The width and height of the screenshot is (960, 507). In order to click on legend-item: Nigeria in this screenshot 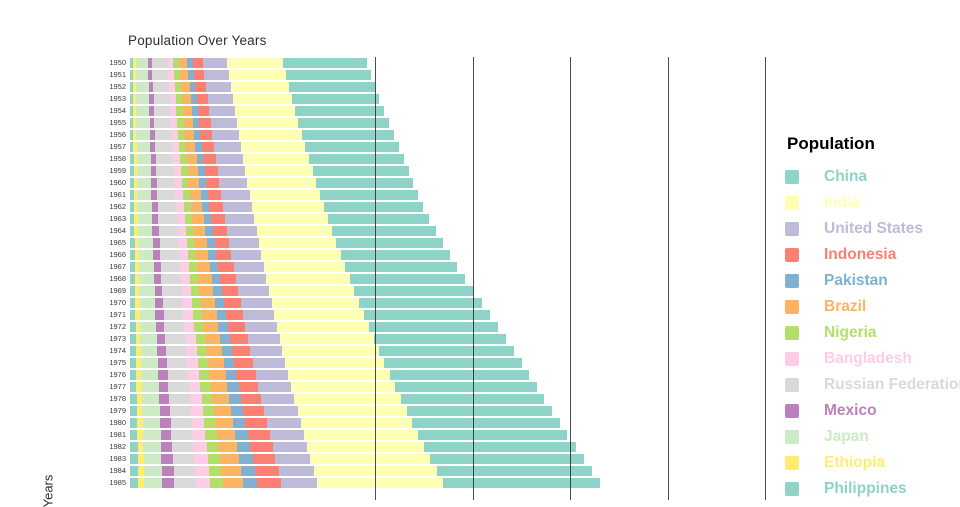, I will do `click(872, 333)`.